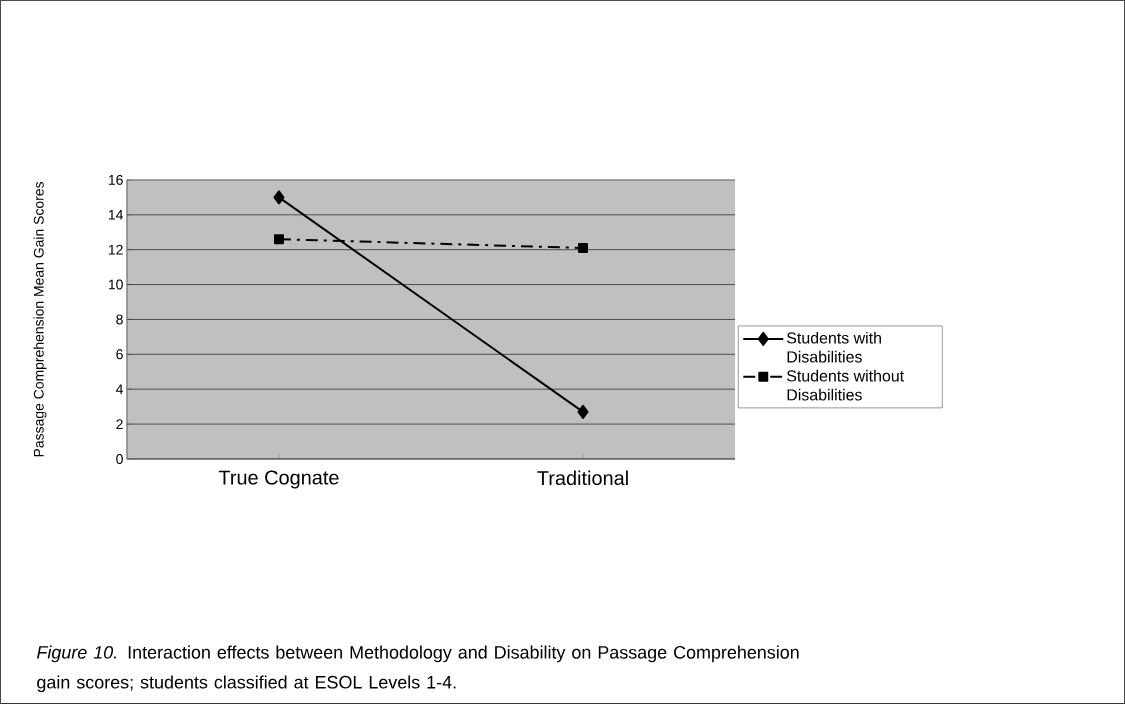  I want to click on legend-label: Students without Disabilities, so click(846, 385).